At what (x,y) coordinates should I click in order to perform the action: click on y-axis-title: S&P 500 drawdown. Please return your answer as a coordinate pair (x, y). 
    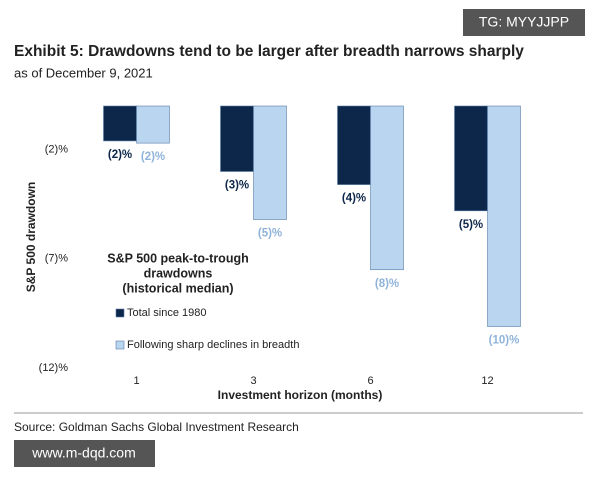
    Looking at the image, I should click on (31, 237).